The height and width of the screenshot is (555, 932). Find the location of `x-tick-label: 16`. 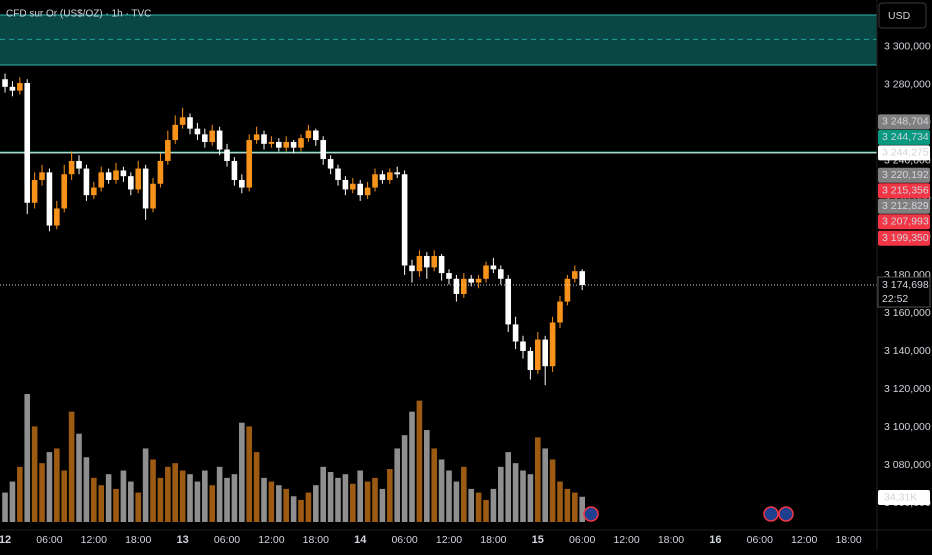

x-tick-label: 16 is located at coordinates (715, 540).